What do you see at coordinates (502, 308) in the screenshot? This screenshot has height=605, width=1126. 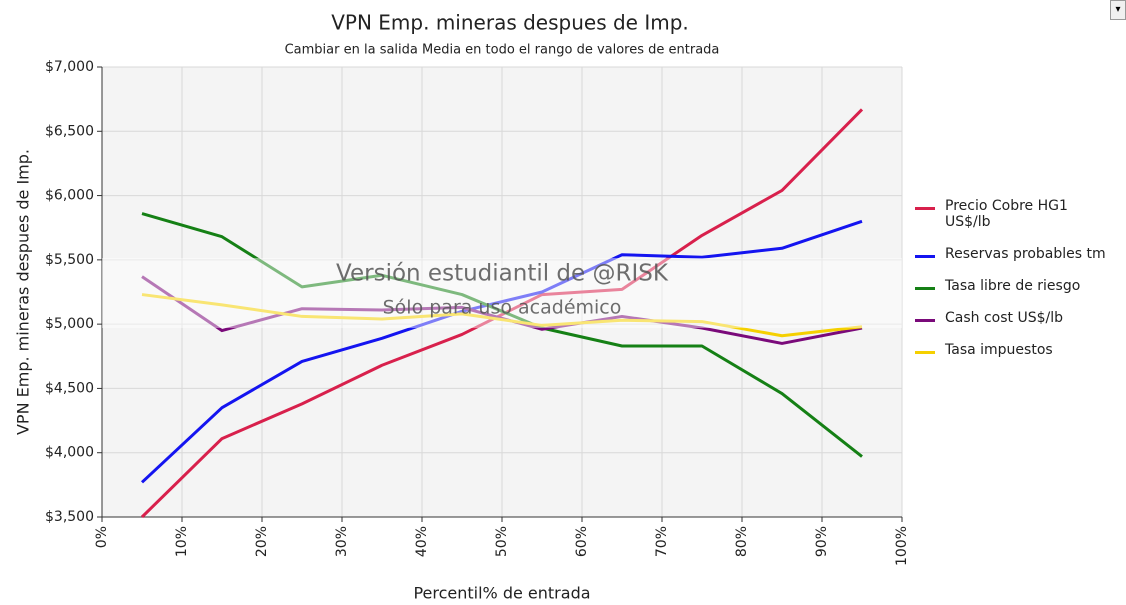 I see `watermark: Sólo para uso académico` at bounding box center [502, 308].